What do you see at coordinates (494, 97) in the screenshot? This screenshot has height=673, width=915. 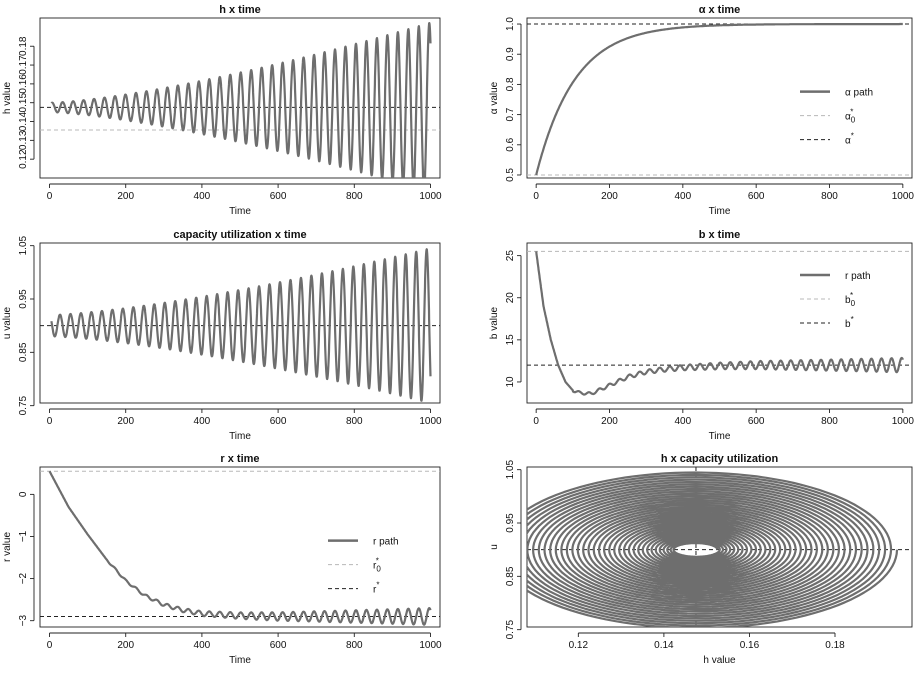 I see `y-axis-label: α value` at bounding box center [494, 97].